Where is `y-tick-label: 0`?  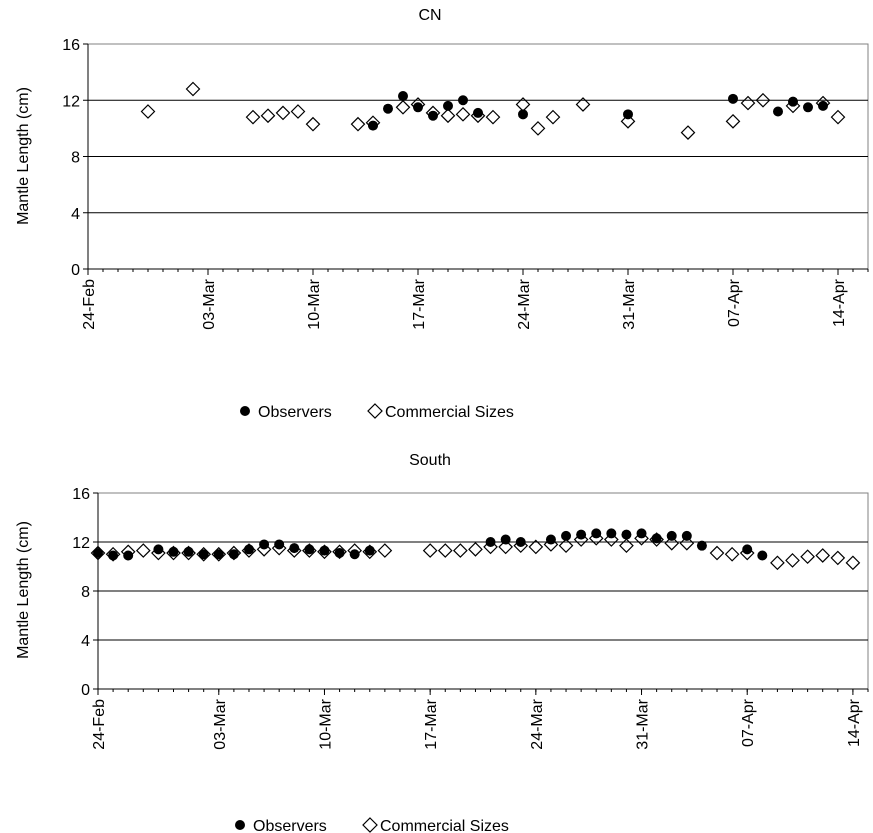
y-tick-label: 0 is located at coordinates (75, 270).